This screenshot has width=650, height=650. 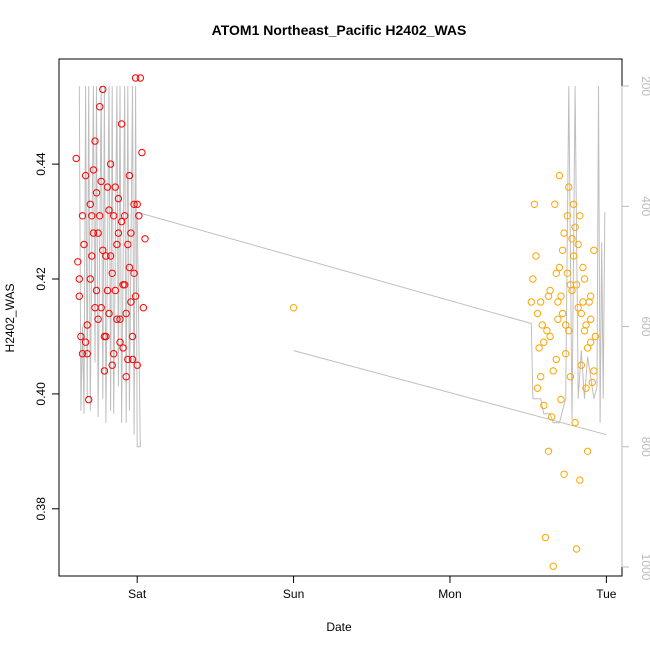 I want to click on right-axis-tick-label: 600, so click(x=644, y=326).